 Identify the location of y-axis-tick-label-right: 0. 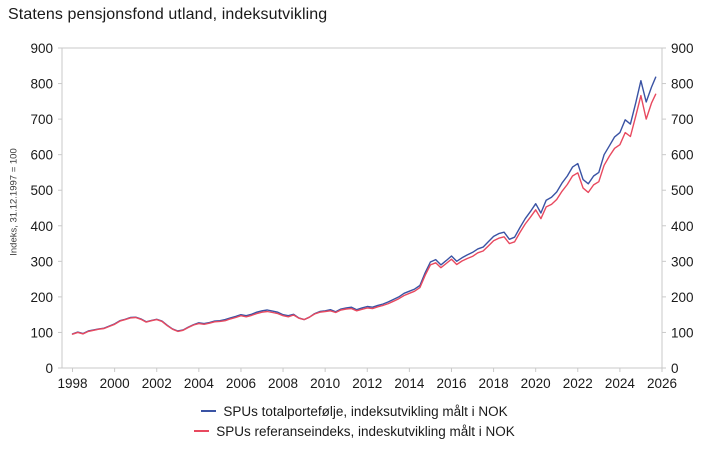
(675, 368).